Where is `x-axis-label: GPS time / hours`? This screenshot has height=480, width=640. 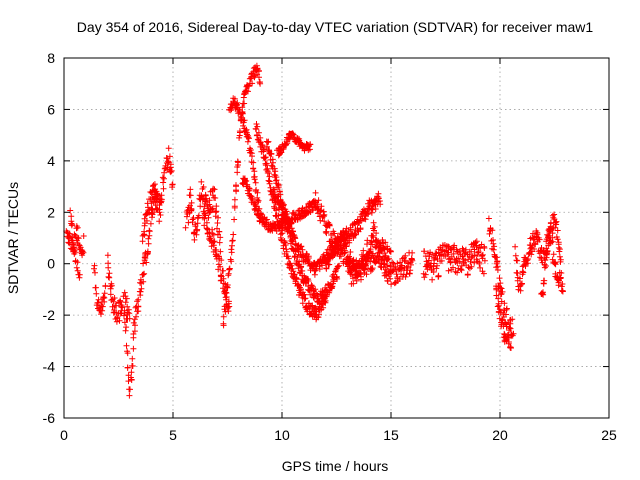
x-axis-label: GPS time / hours is located at coordinates (335, 466).